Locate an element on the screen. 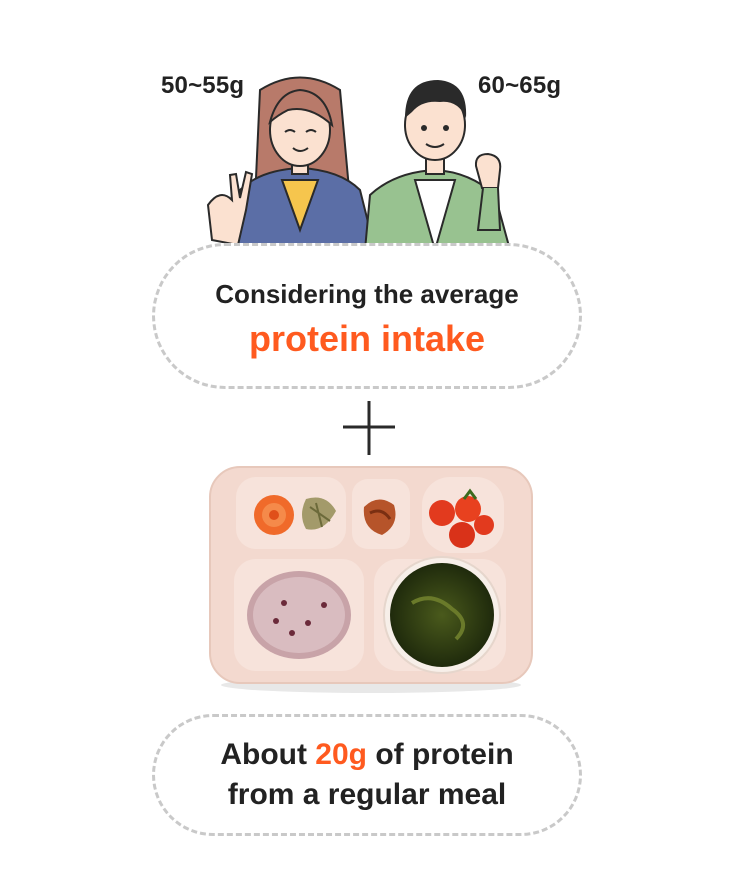 The height and width of the screenshot is (873, 729). regular-meal-line1: About 20g of protein is located at coordinates (366, 755).